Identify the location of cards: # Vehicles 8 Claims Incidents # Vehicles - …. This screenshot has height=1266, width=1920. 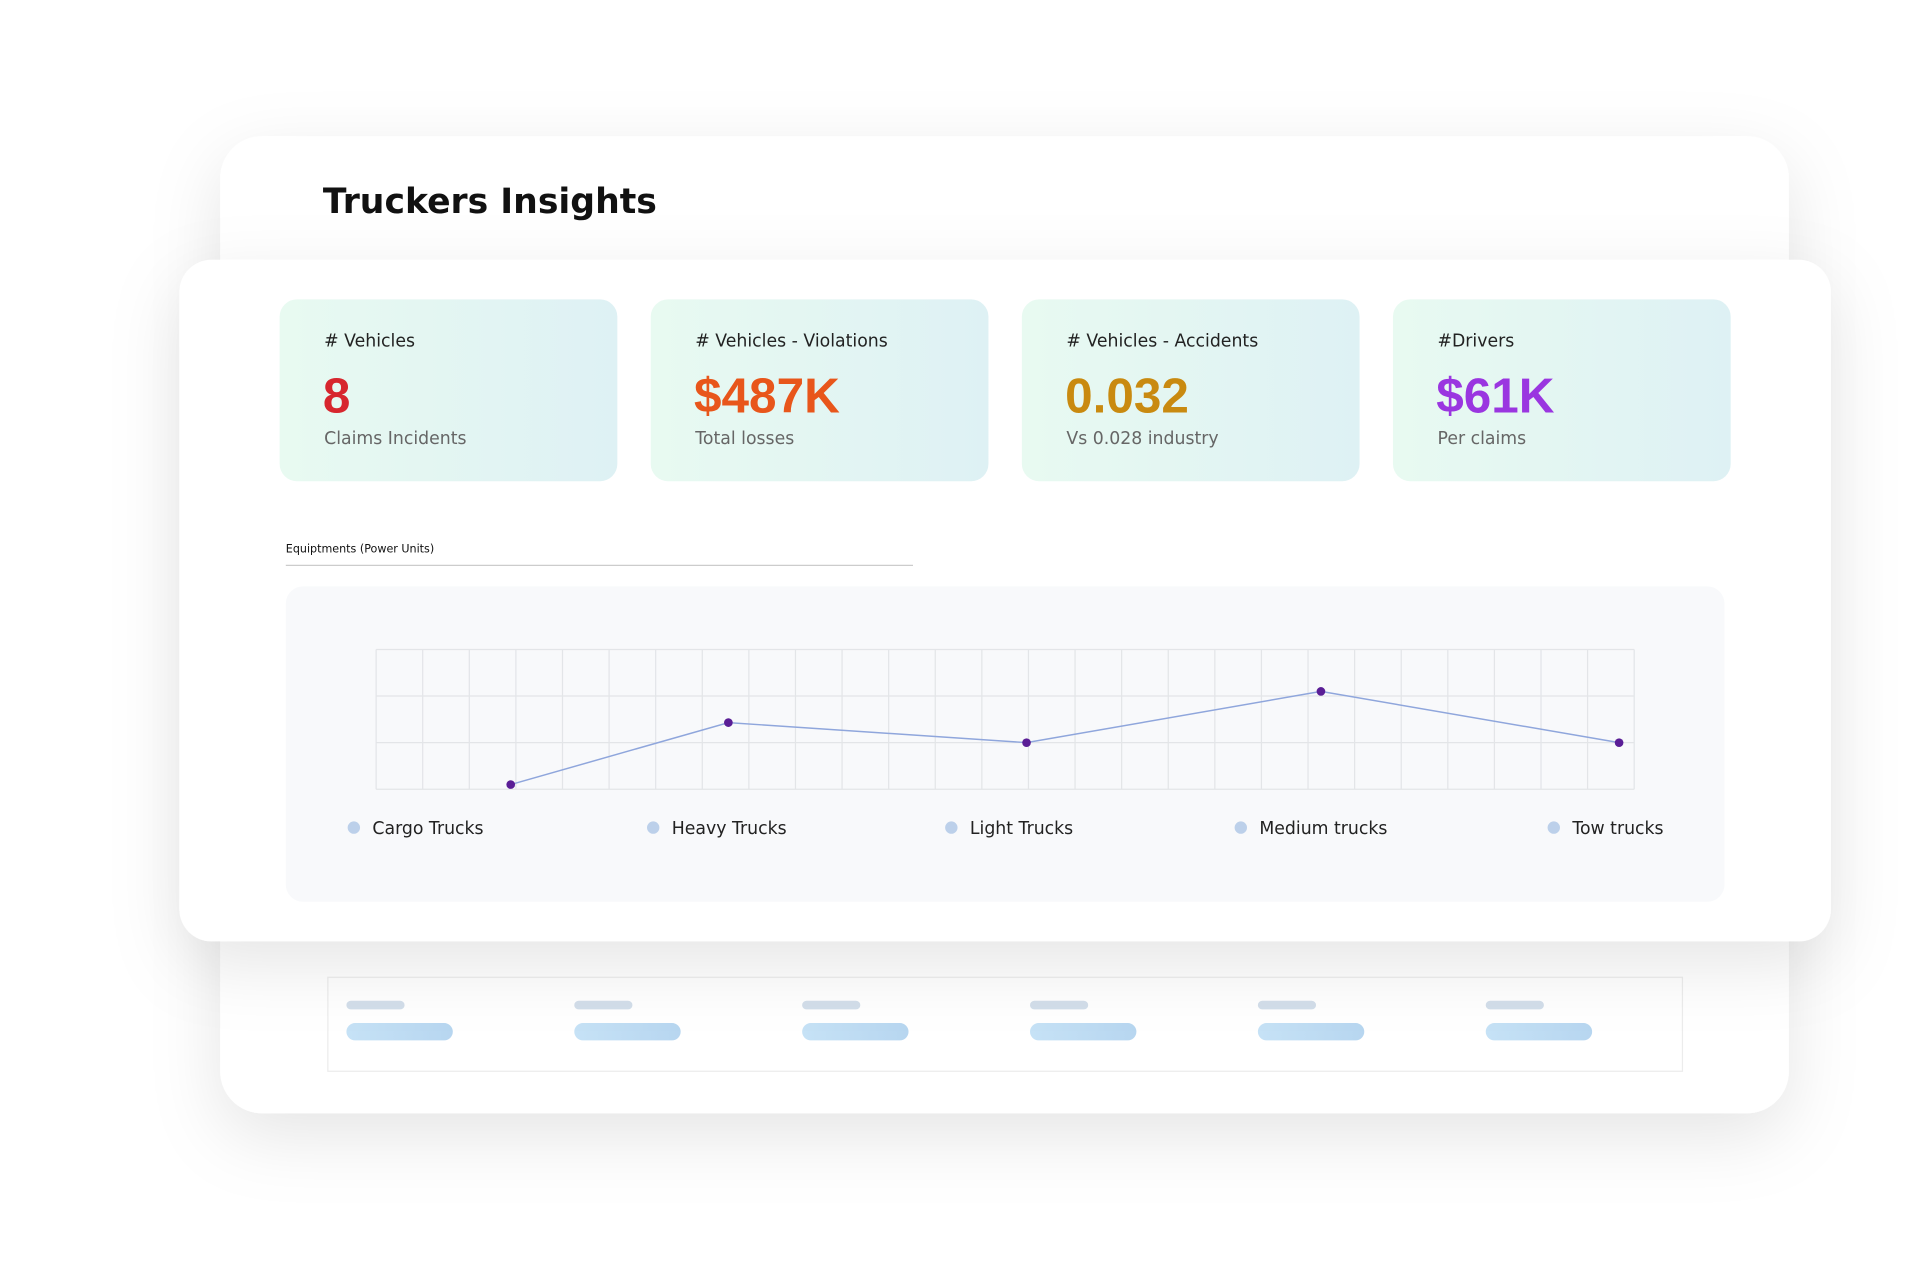
(1005, 390).